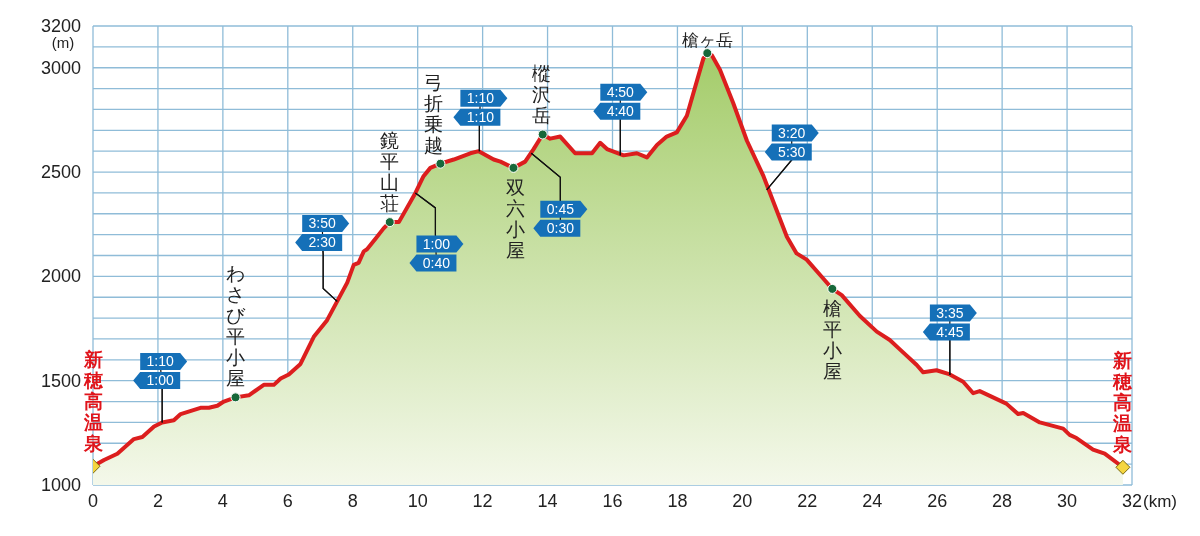 The height and width of the screenshot is (536, 1200). I want to click on x-tick-label: 4, so click(222, 501).